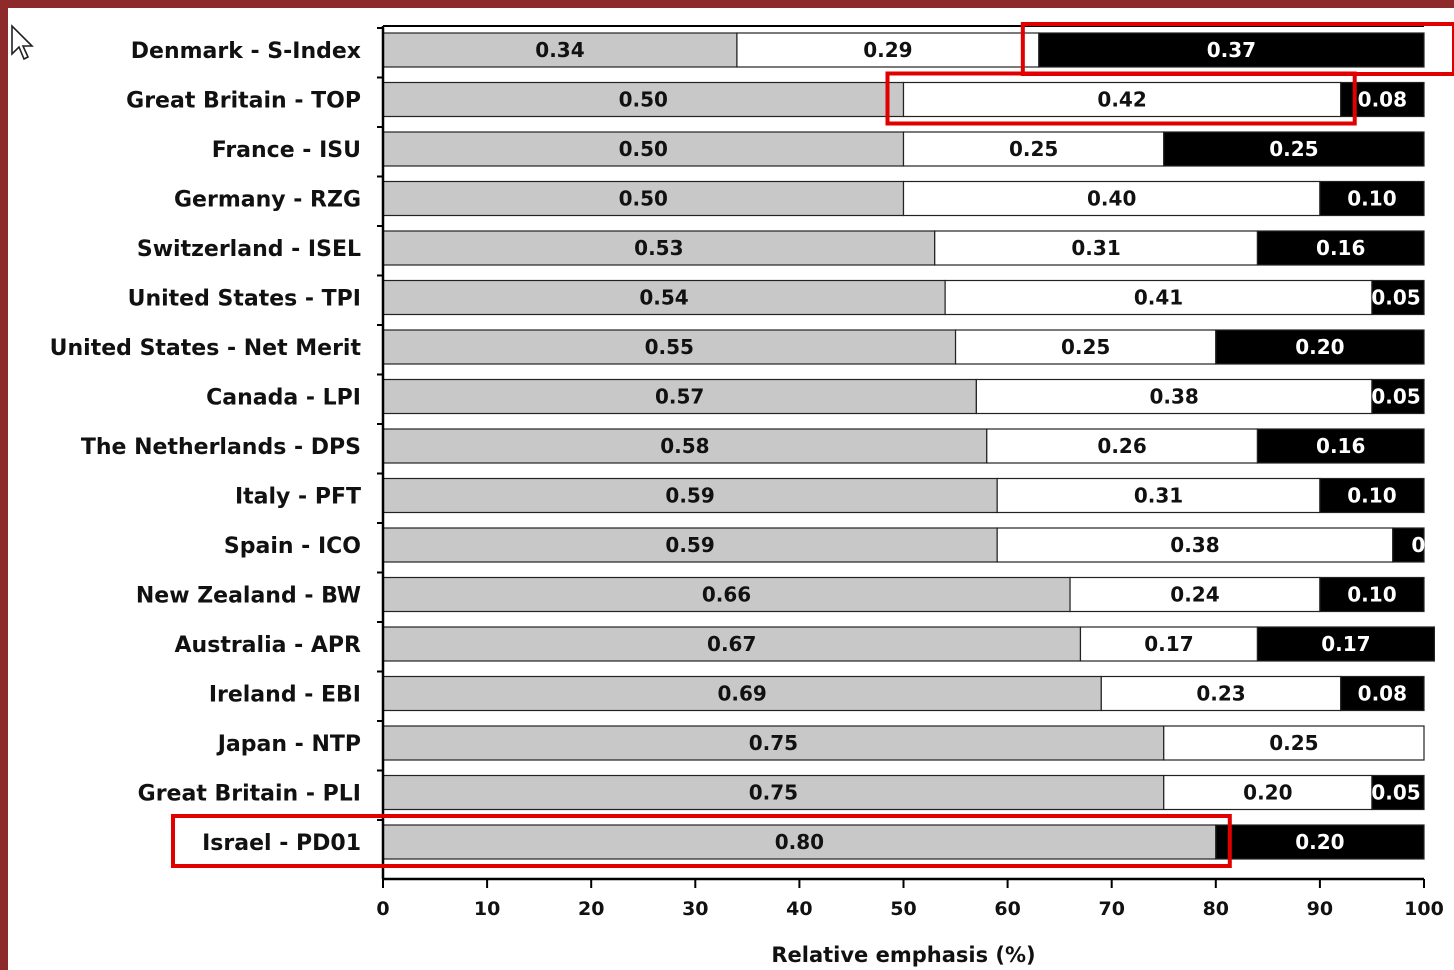  I want to click on data-label-series-2-switzerland-isel: 0.31, so click(1095, 248).